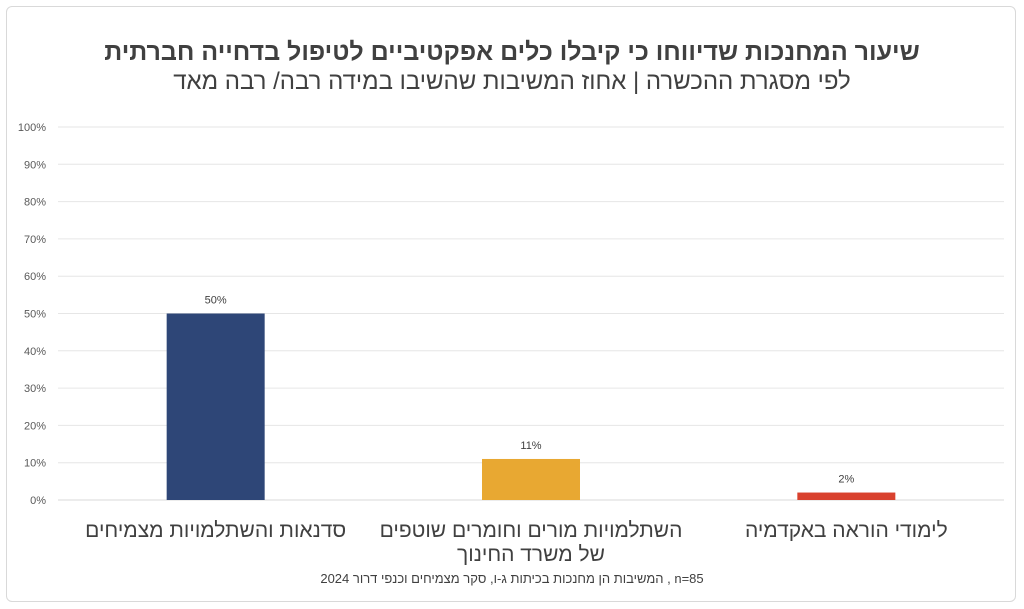 Image resolution: width=1024 pixels, height=609 pixels. What do you see at coordinates (530, 446) in the screenshot?
I see `data-label: 11%` at bounding box center [530, 446].